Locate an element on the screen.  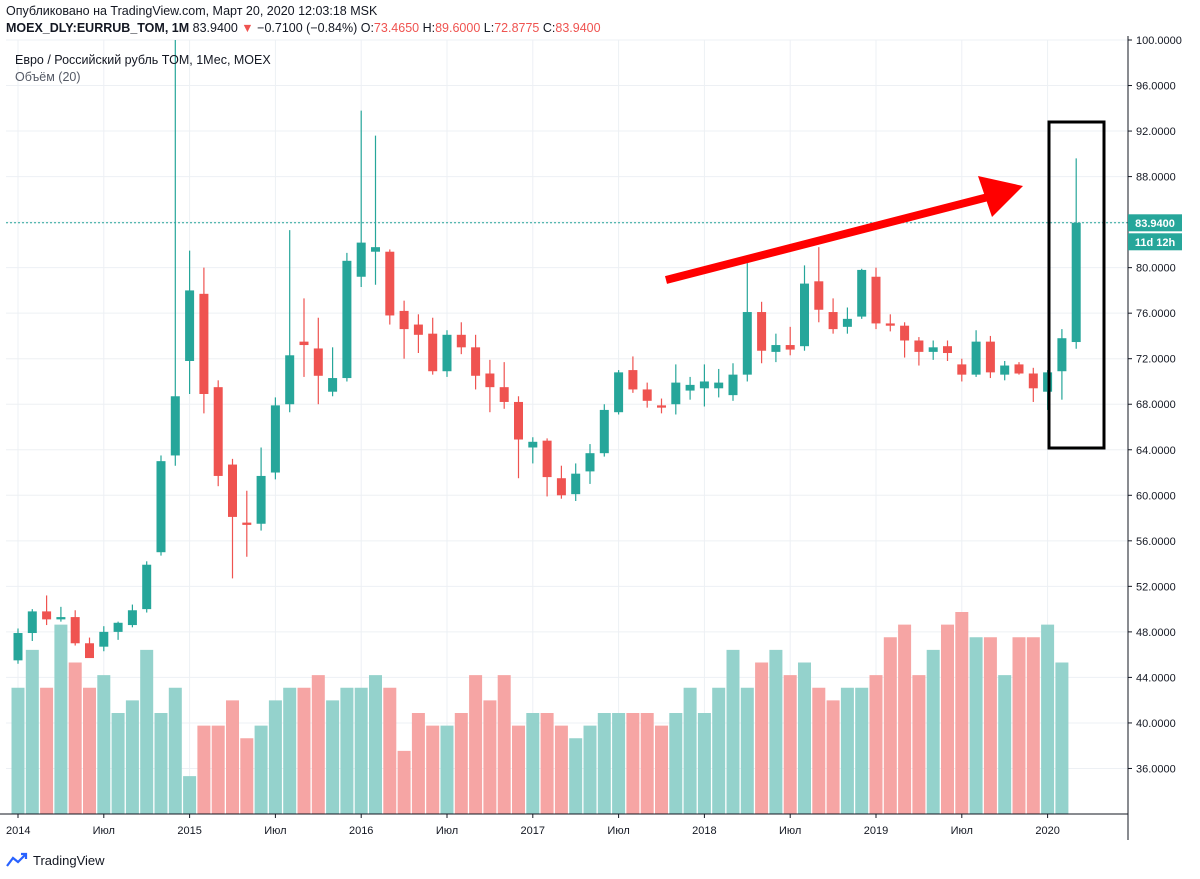
tradingview-brand: TradingView is located at coordinates (69, 860).